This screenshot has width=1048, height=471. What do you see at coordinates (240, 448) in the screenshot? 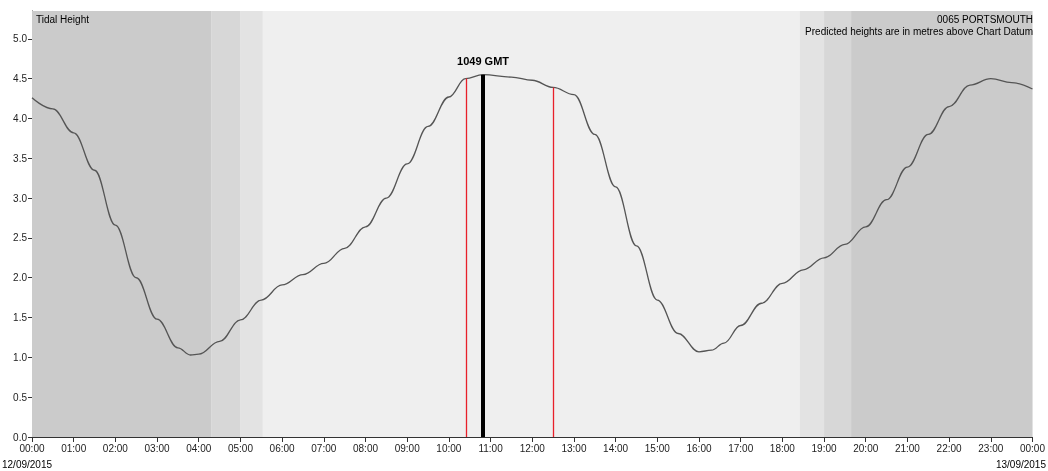
I see `x-tick-label: 05:00` at bounding box center [240, 448].